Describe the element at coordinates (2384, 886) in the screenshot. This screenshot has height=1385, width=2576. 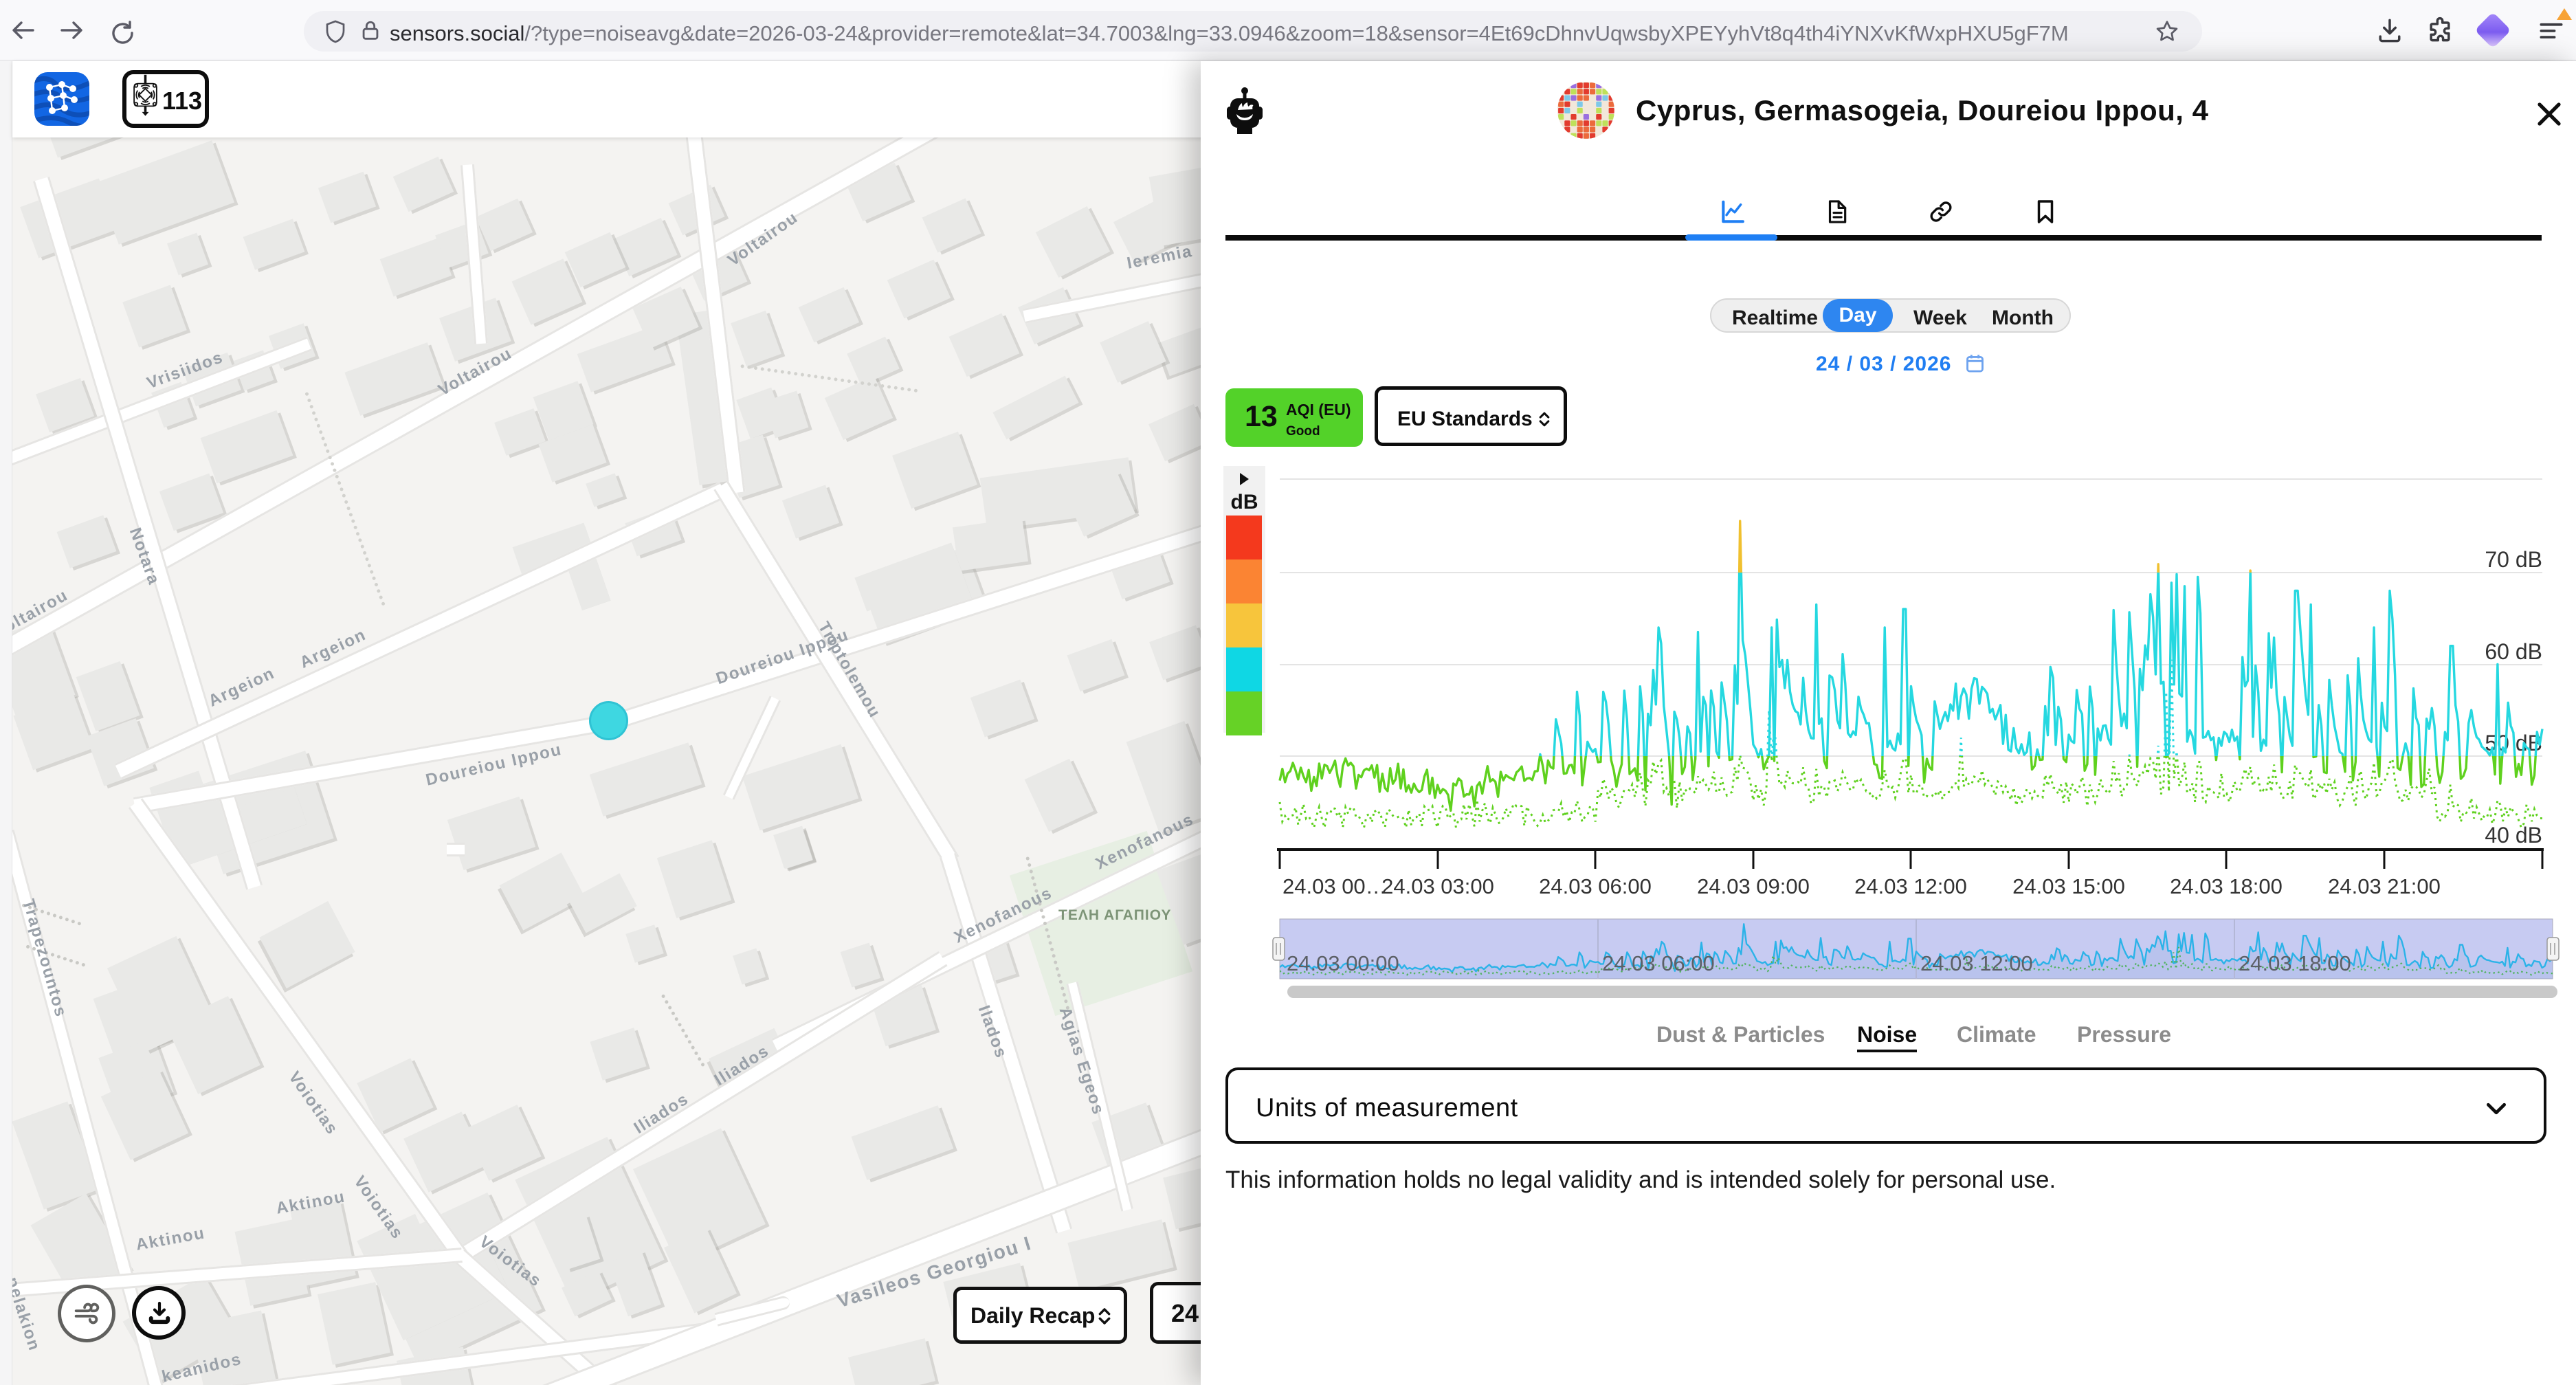
I see `svg-text: 24.03 21:00` at that location.